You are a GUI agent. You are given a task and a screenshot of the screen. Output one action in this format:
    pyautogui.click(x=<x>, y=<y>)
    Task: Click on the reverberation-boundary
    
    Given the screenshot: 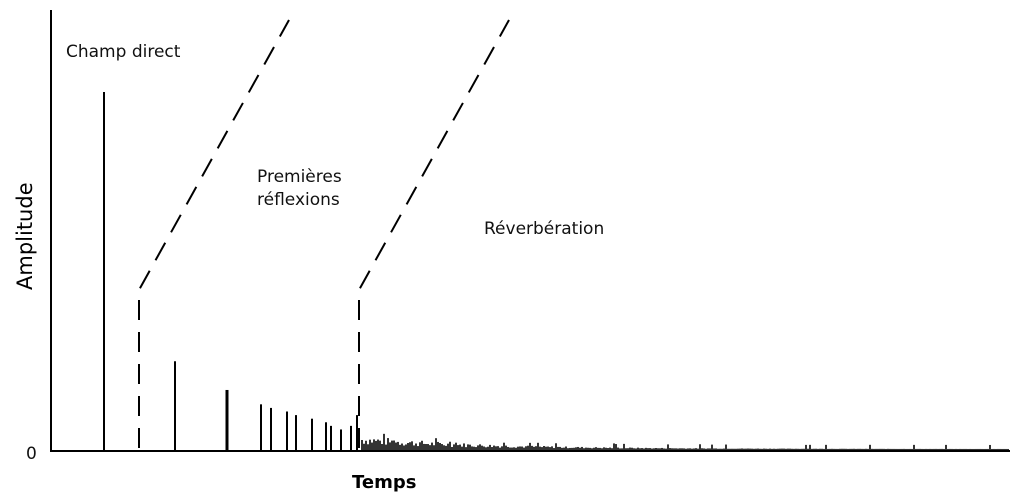 What is the action you would take?
    pyautogui.click(x=434, y=233)
    